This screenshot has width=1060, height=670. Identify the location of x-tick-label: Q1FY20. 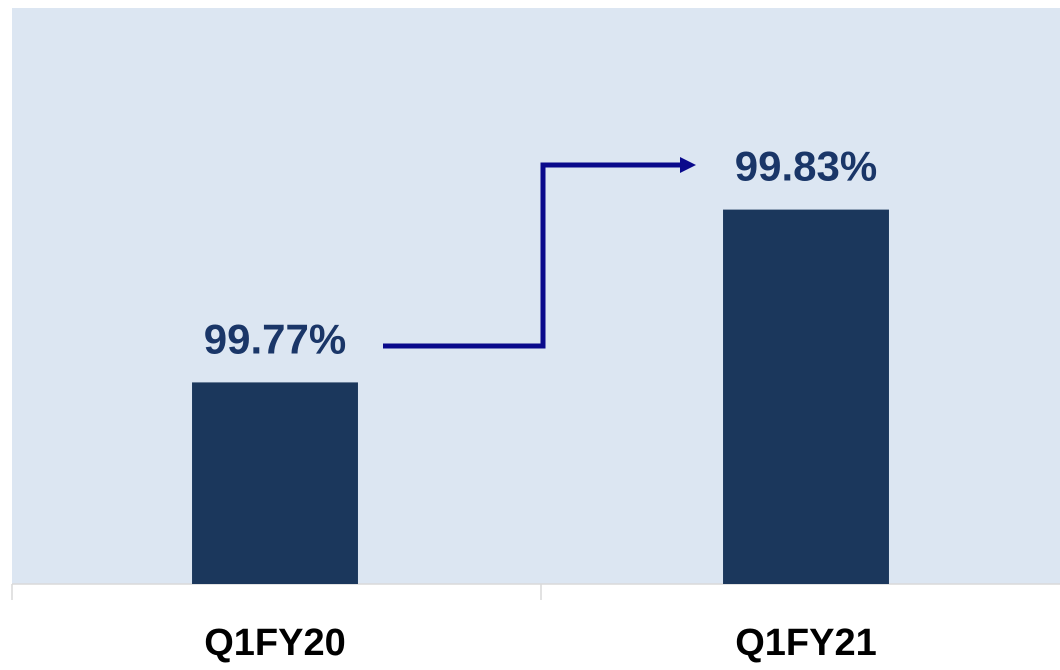
(275, 643).